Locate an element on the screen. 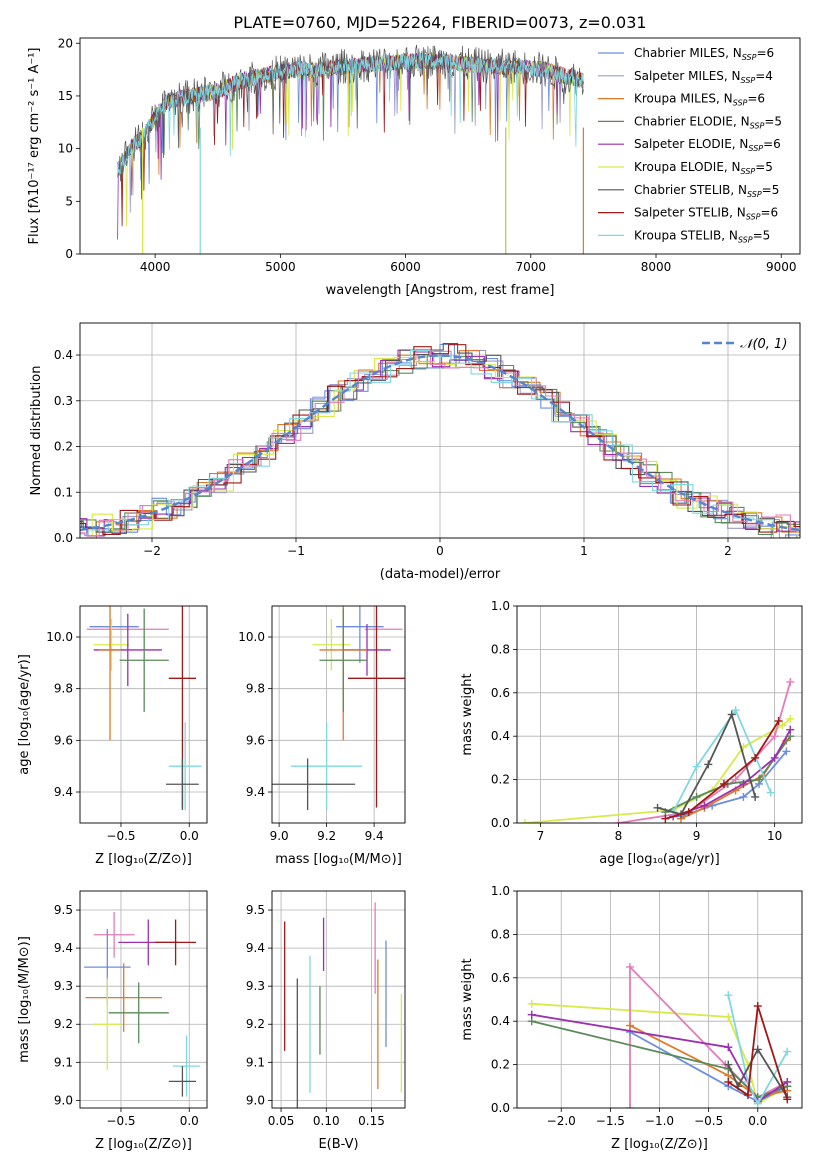  mass_weight_vs_Z-ylabel: mass weight is located at coordinates (467, 999).